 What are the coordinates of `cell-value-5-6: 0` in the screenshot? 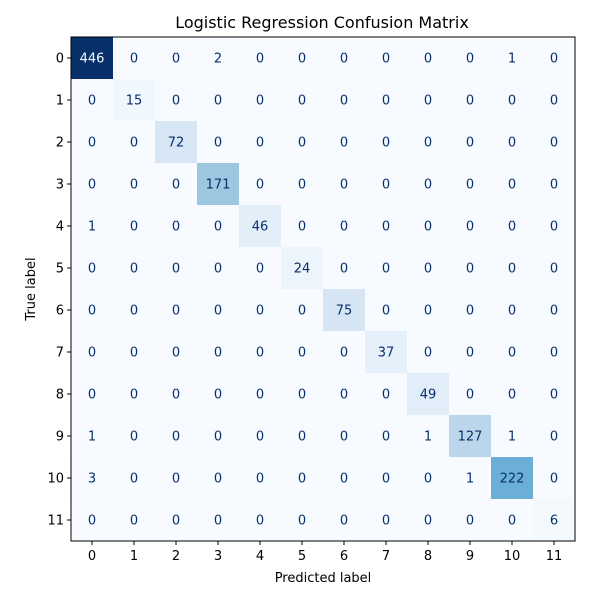 It's located at (344, 269).